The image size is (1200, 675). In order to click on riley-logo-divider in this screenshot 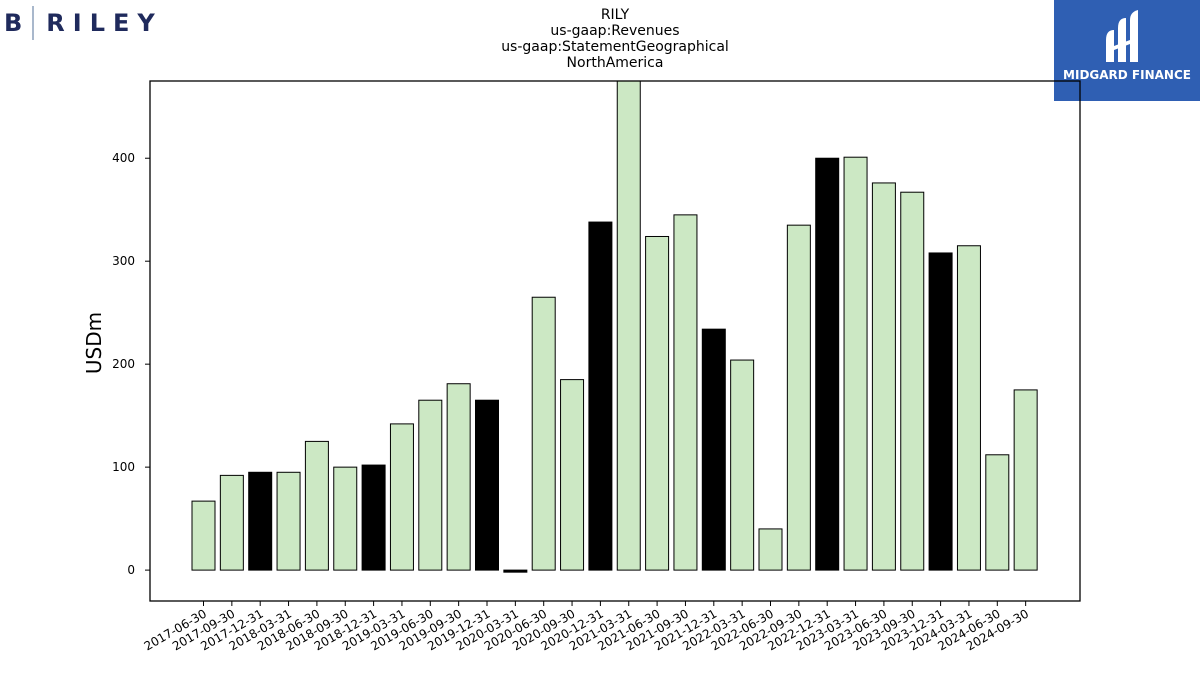, I will do `click(33, 23)`.